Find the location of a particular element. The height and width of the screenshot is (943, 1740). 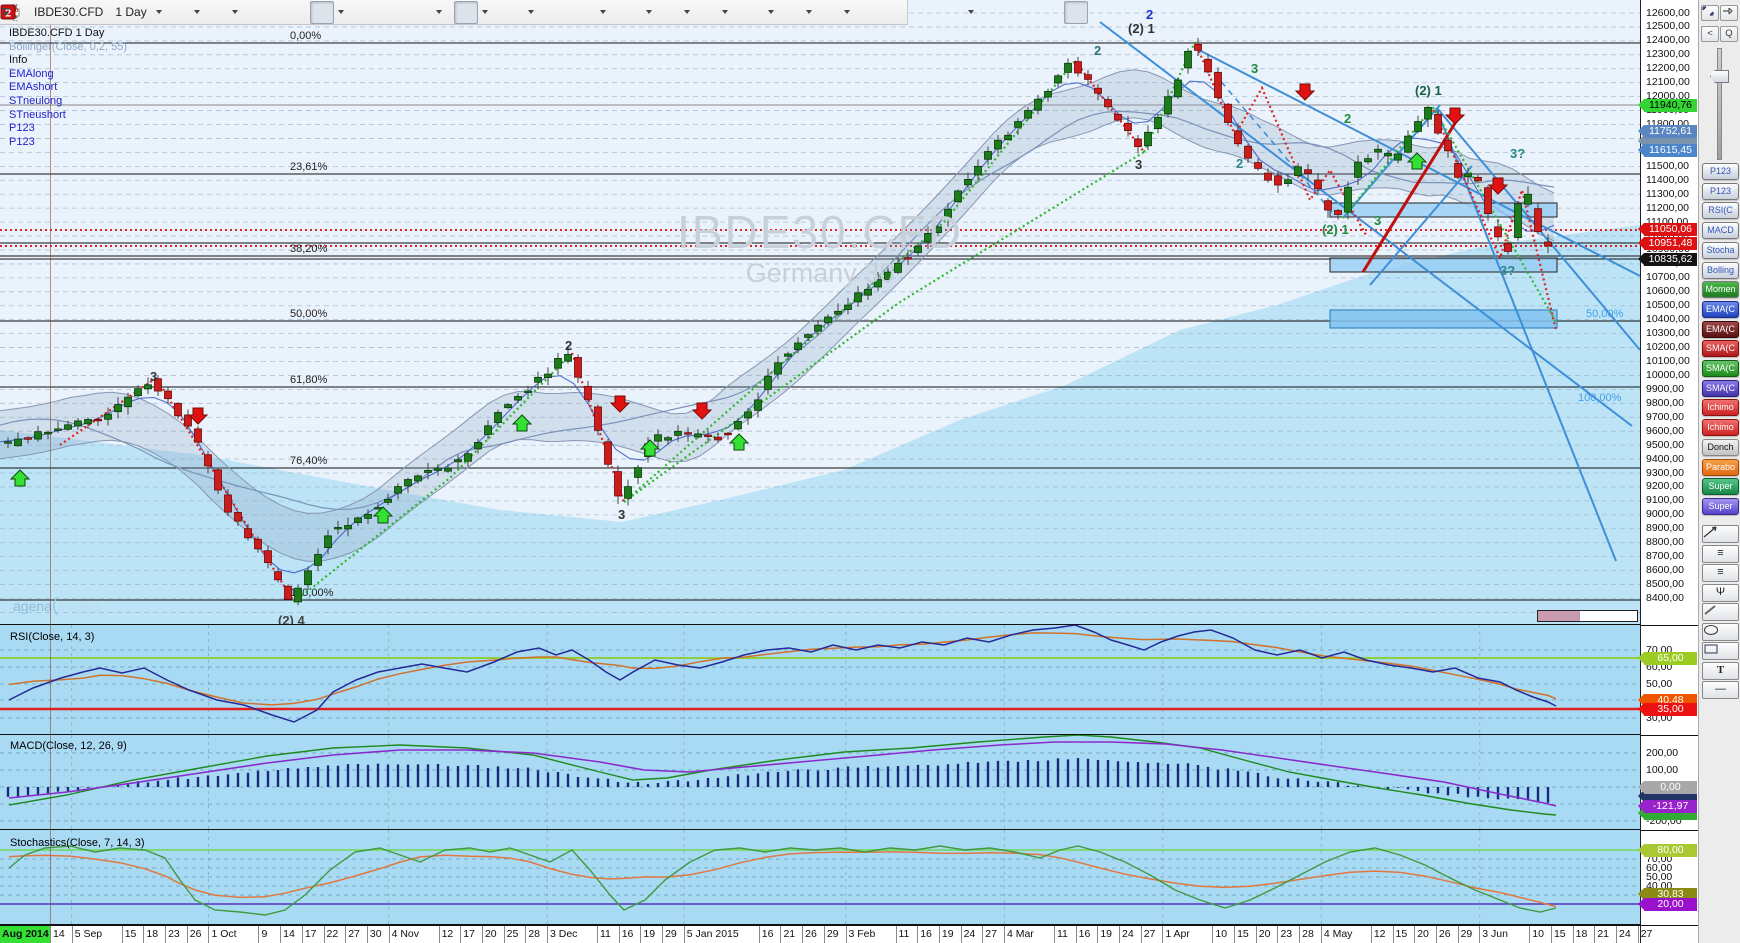

clock-icon is located at coordinates (281, 12).